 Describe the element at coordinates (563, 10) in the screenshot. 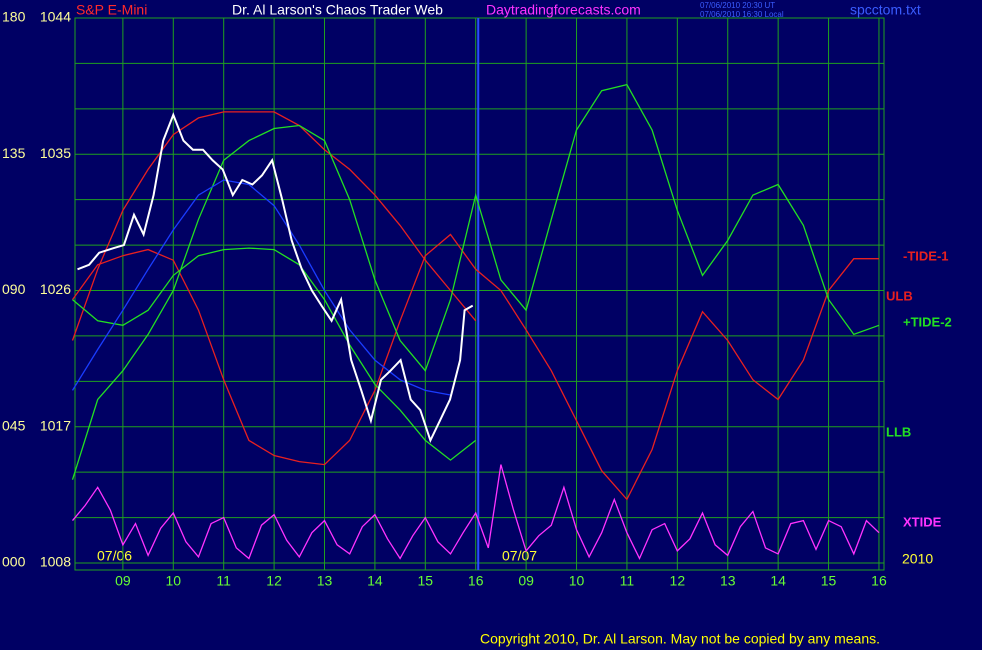

I see `site: Daytradingforecasts.com` at that location.